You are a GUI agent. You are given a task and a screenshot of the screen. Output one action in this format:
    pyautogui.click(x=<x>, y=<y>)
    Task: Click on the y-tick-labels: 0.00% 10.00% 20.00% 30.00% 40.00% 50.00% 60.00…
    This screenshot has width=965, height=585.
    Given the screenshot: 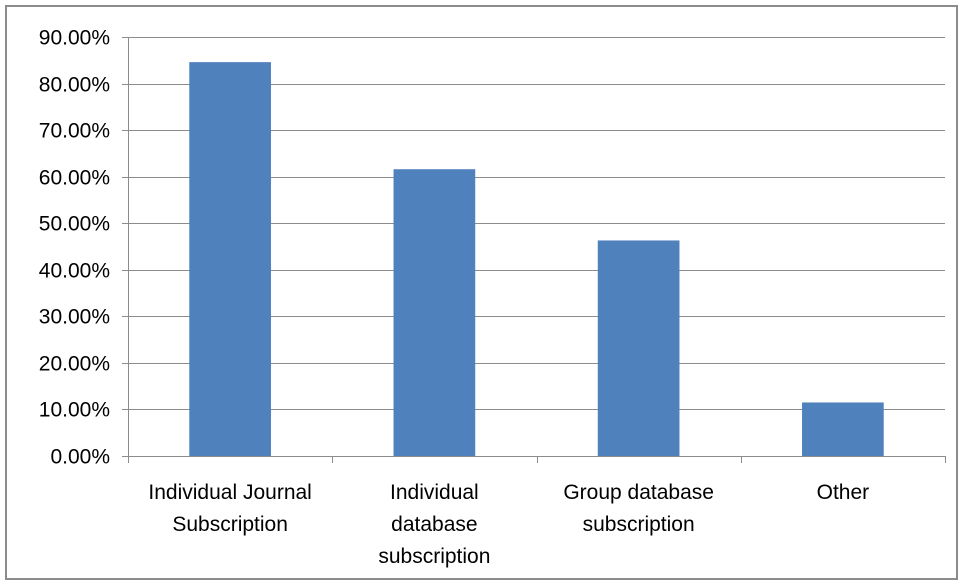 What is the action you would take?
    pyautogui.click(x=74, y=248)
    